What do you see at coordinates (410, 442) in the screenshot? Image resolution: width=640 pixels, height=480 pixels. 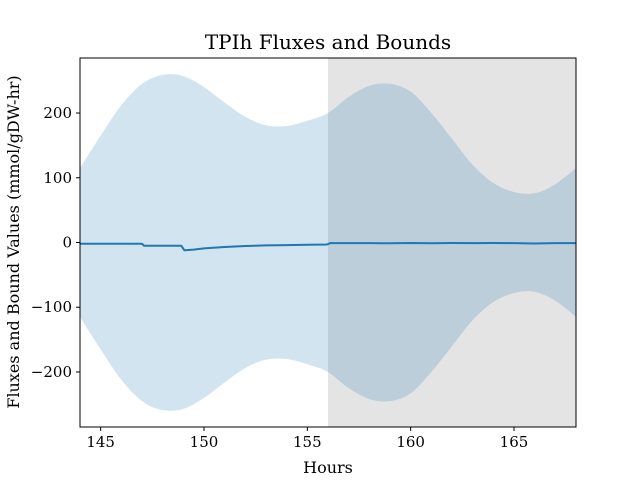 I see `x-tick-label: 160` at bounding box center [410, 442].